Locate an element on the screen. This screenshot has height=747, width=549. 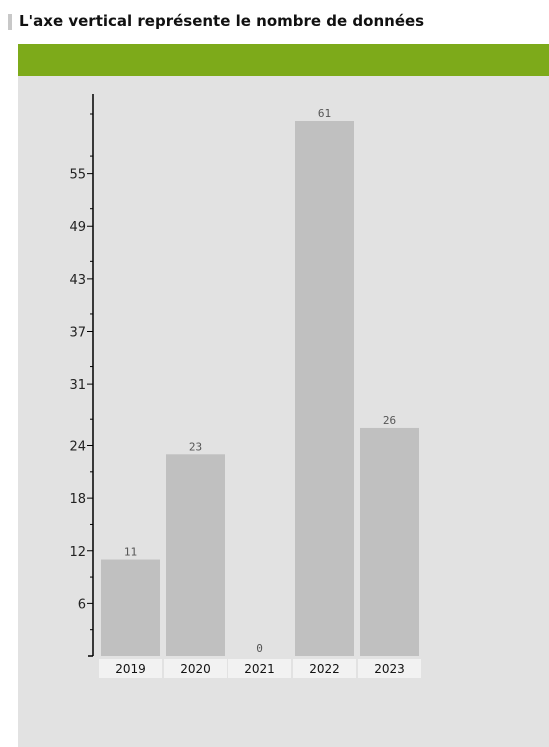
y-tick-label-49: 49 is located at coordinates (77, 227).